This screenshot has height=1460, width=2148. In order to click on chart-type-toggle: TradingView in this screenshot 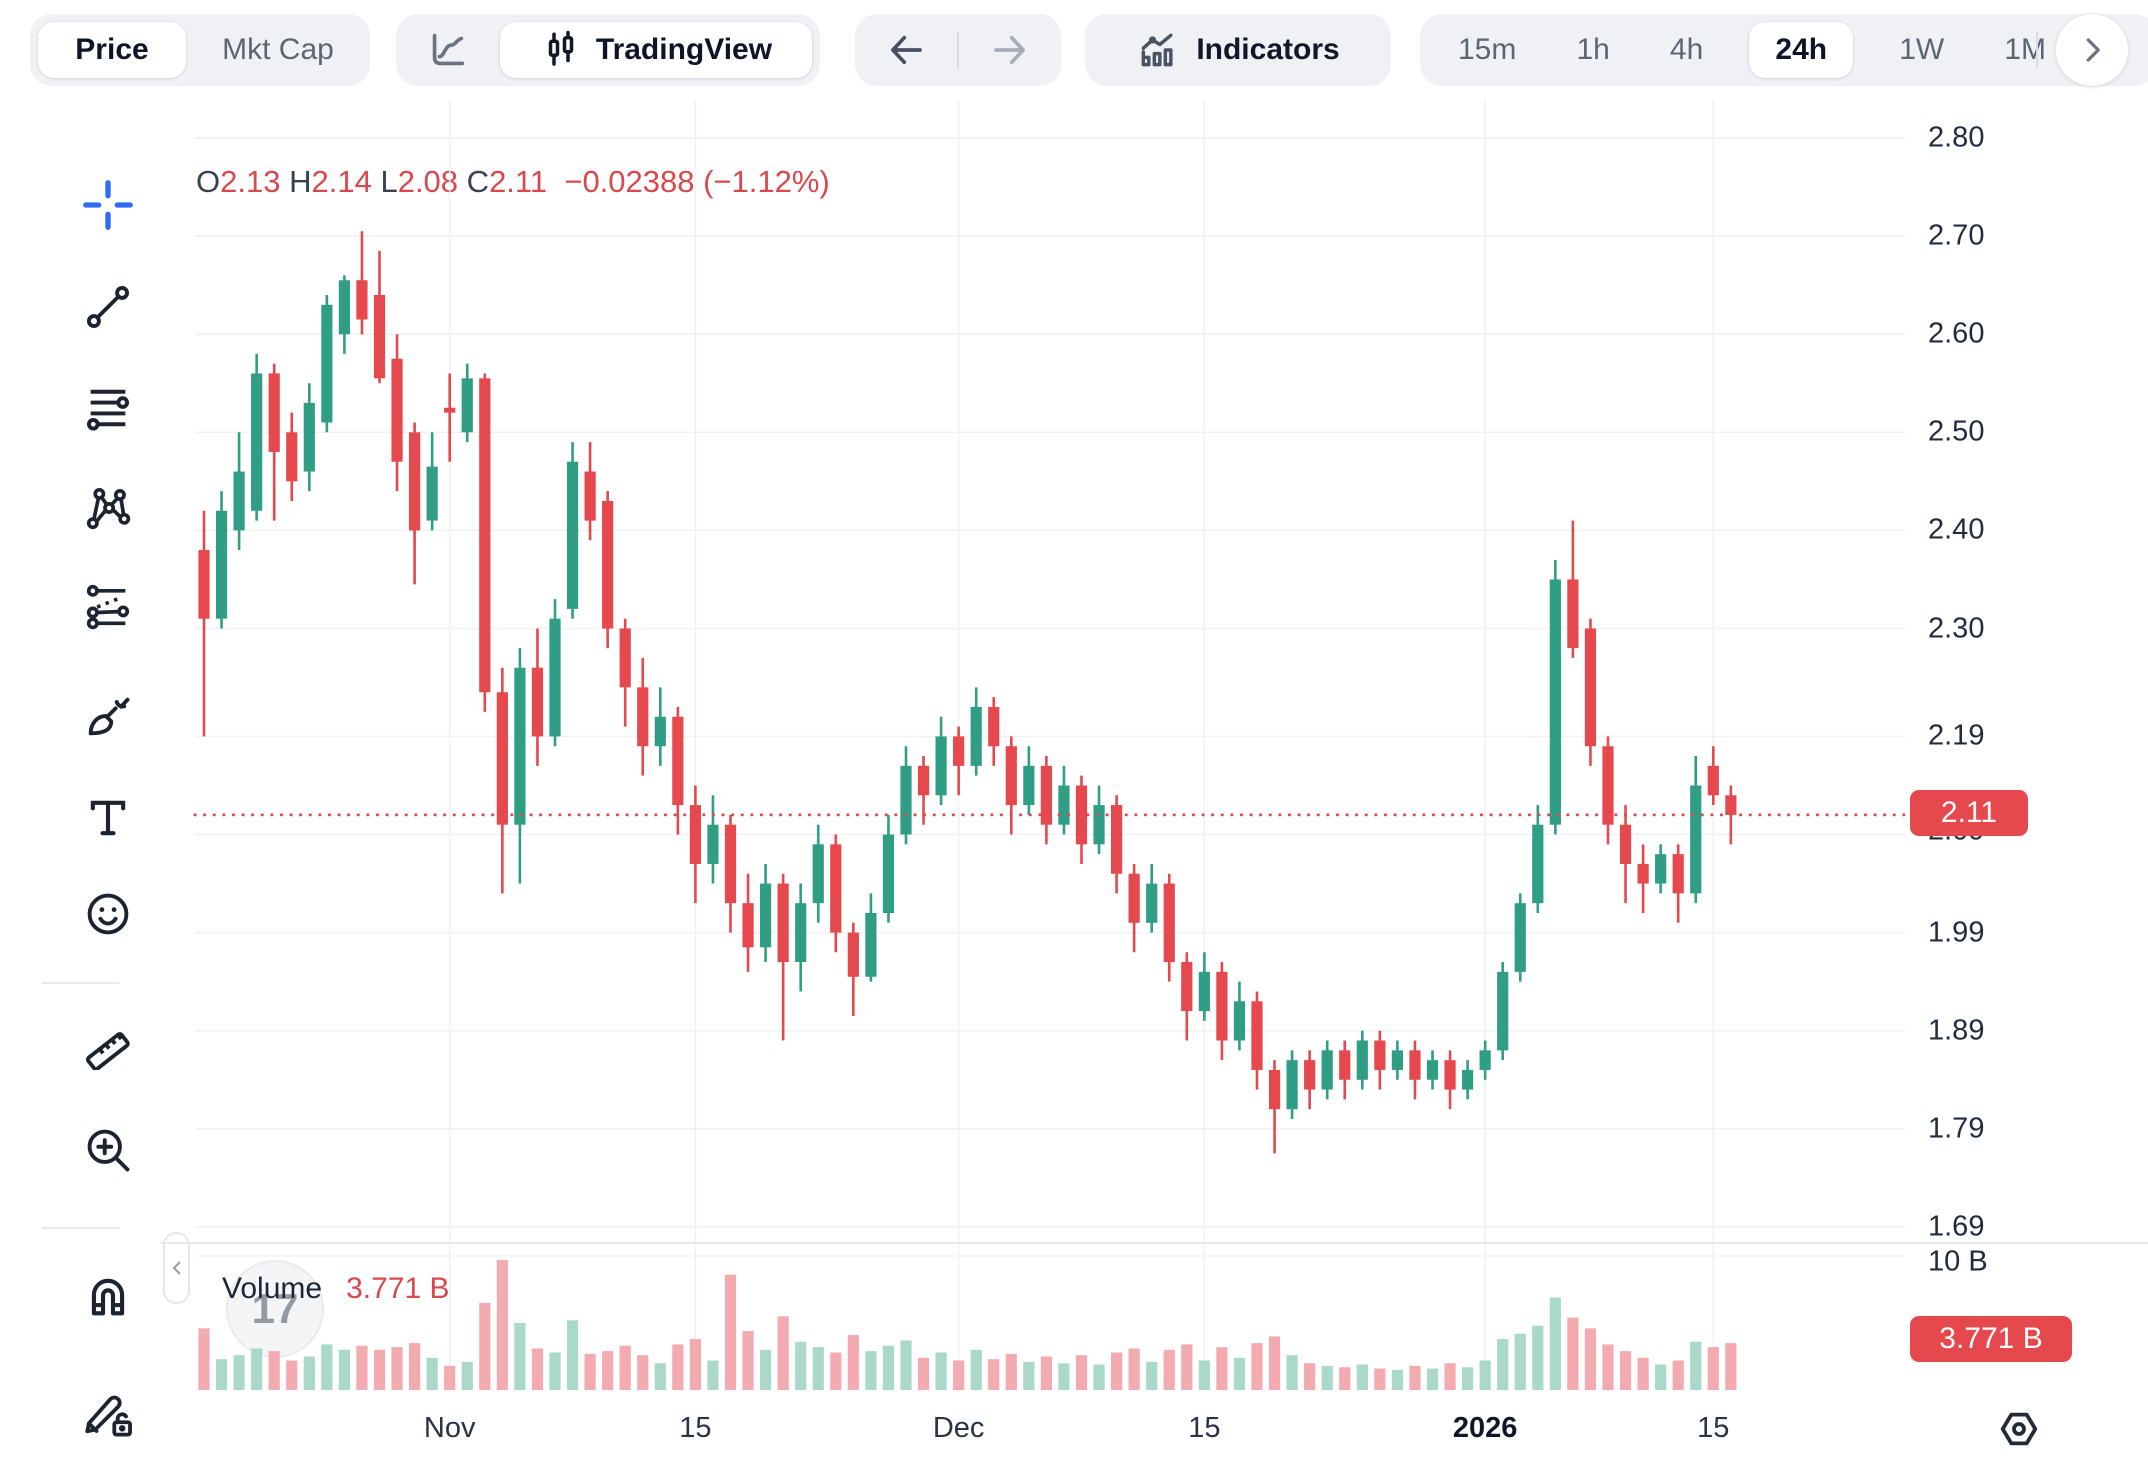, I will do `click(608, 50)`.